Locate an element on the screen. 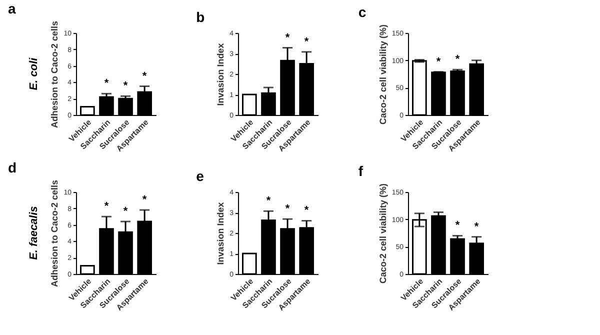 This screenshot has width=600, height=335. chart-title: d is located at coordinates (12, 167).